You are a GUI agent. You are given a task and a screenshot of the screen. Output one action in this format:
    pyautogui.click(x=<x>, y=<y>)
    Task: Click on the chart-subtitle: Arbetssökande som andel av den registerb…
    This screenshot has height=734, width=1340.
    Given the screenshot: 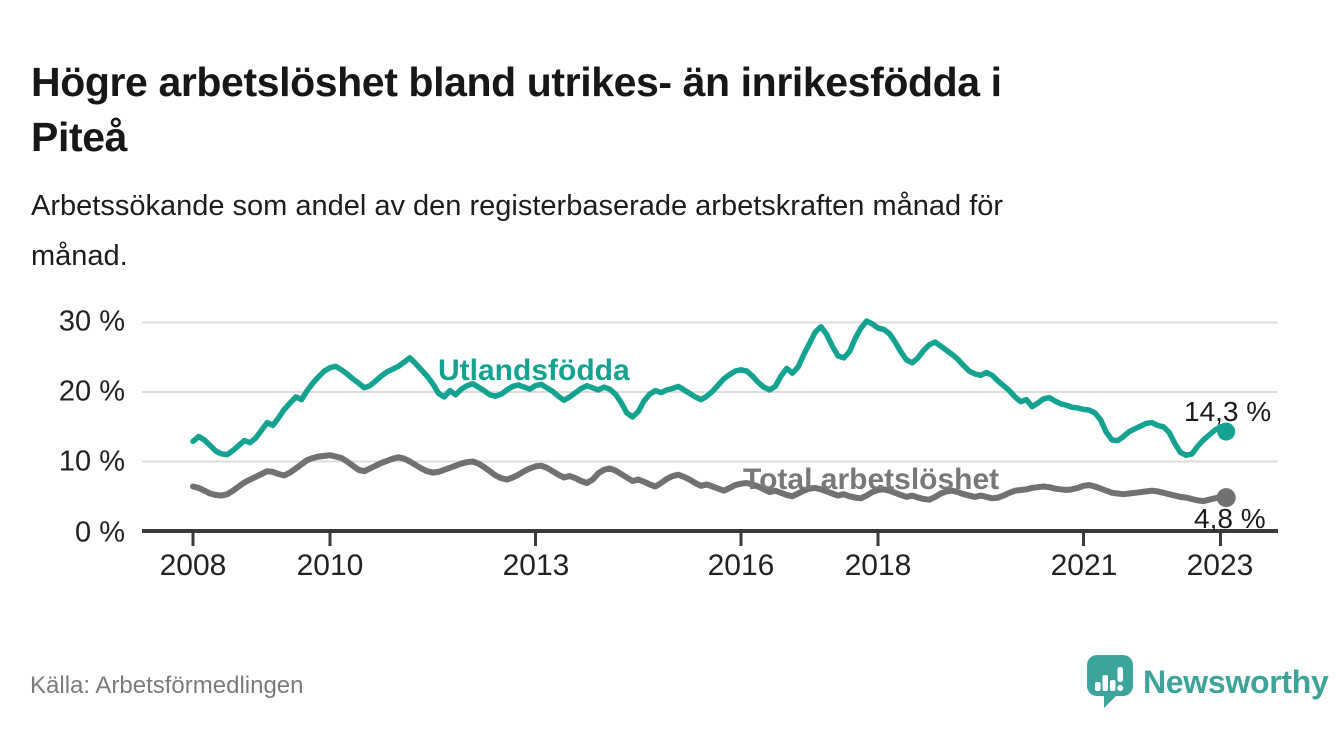 What is the action you would take?
    pyautogui.click(x=671, y=231)
    